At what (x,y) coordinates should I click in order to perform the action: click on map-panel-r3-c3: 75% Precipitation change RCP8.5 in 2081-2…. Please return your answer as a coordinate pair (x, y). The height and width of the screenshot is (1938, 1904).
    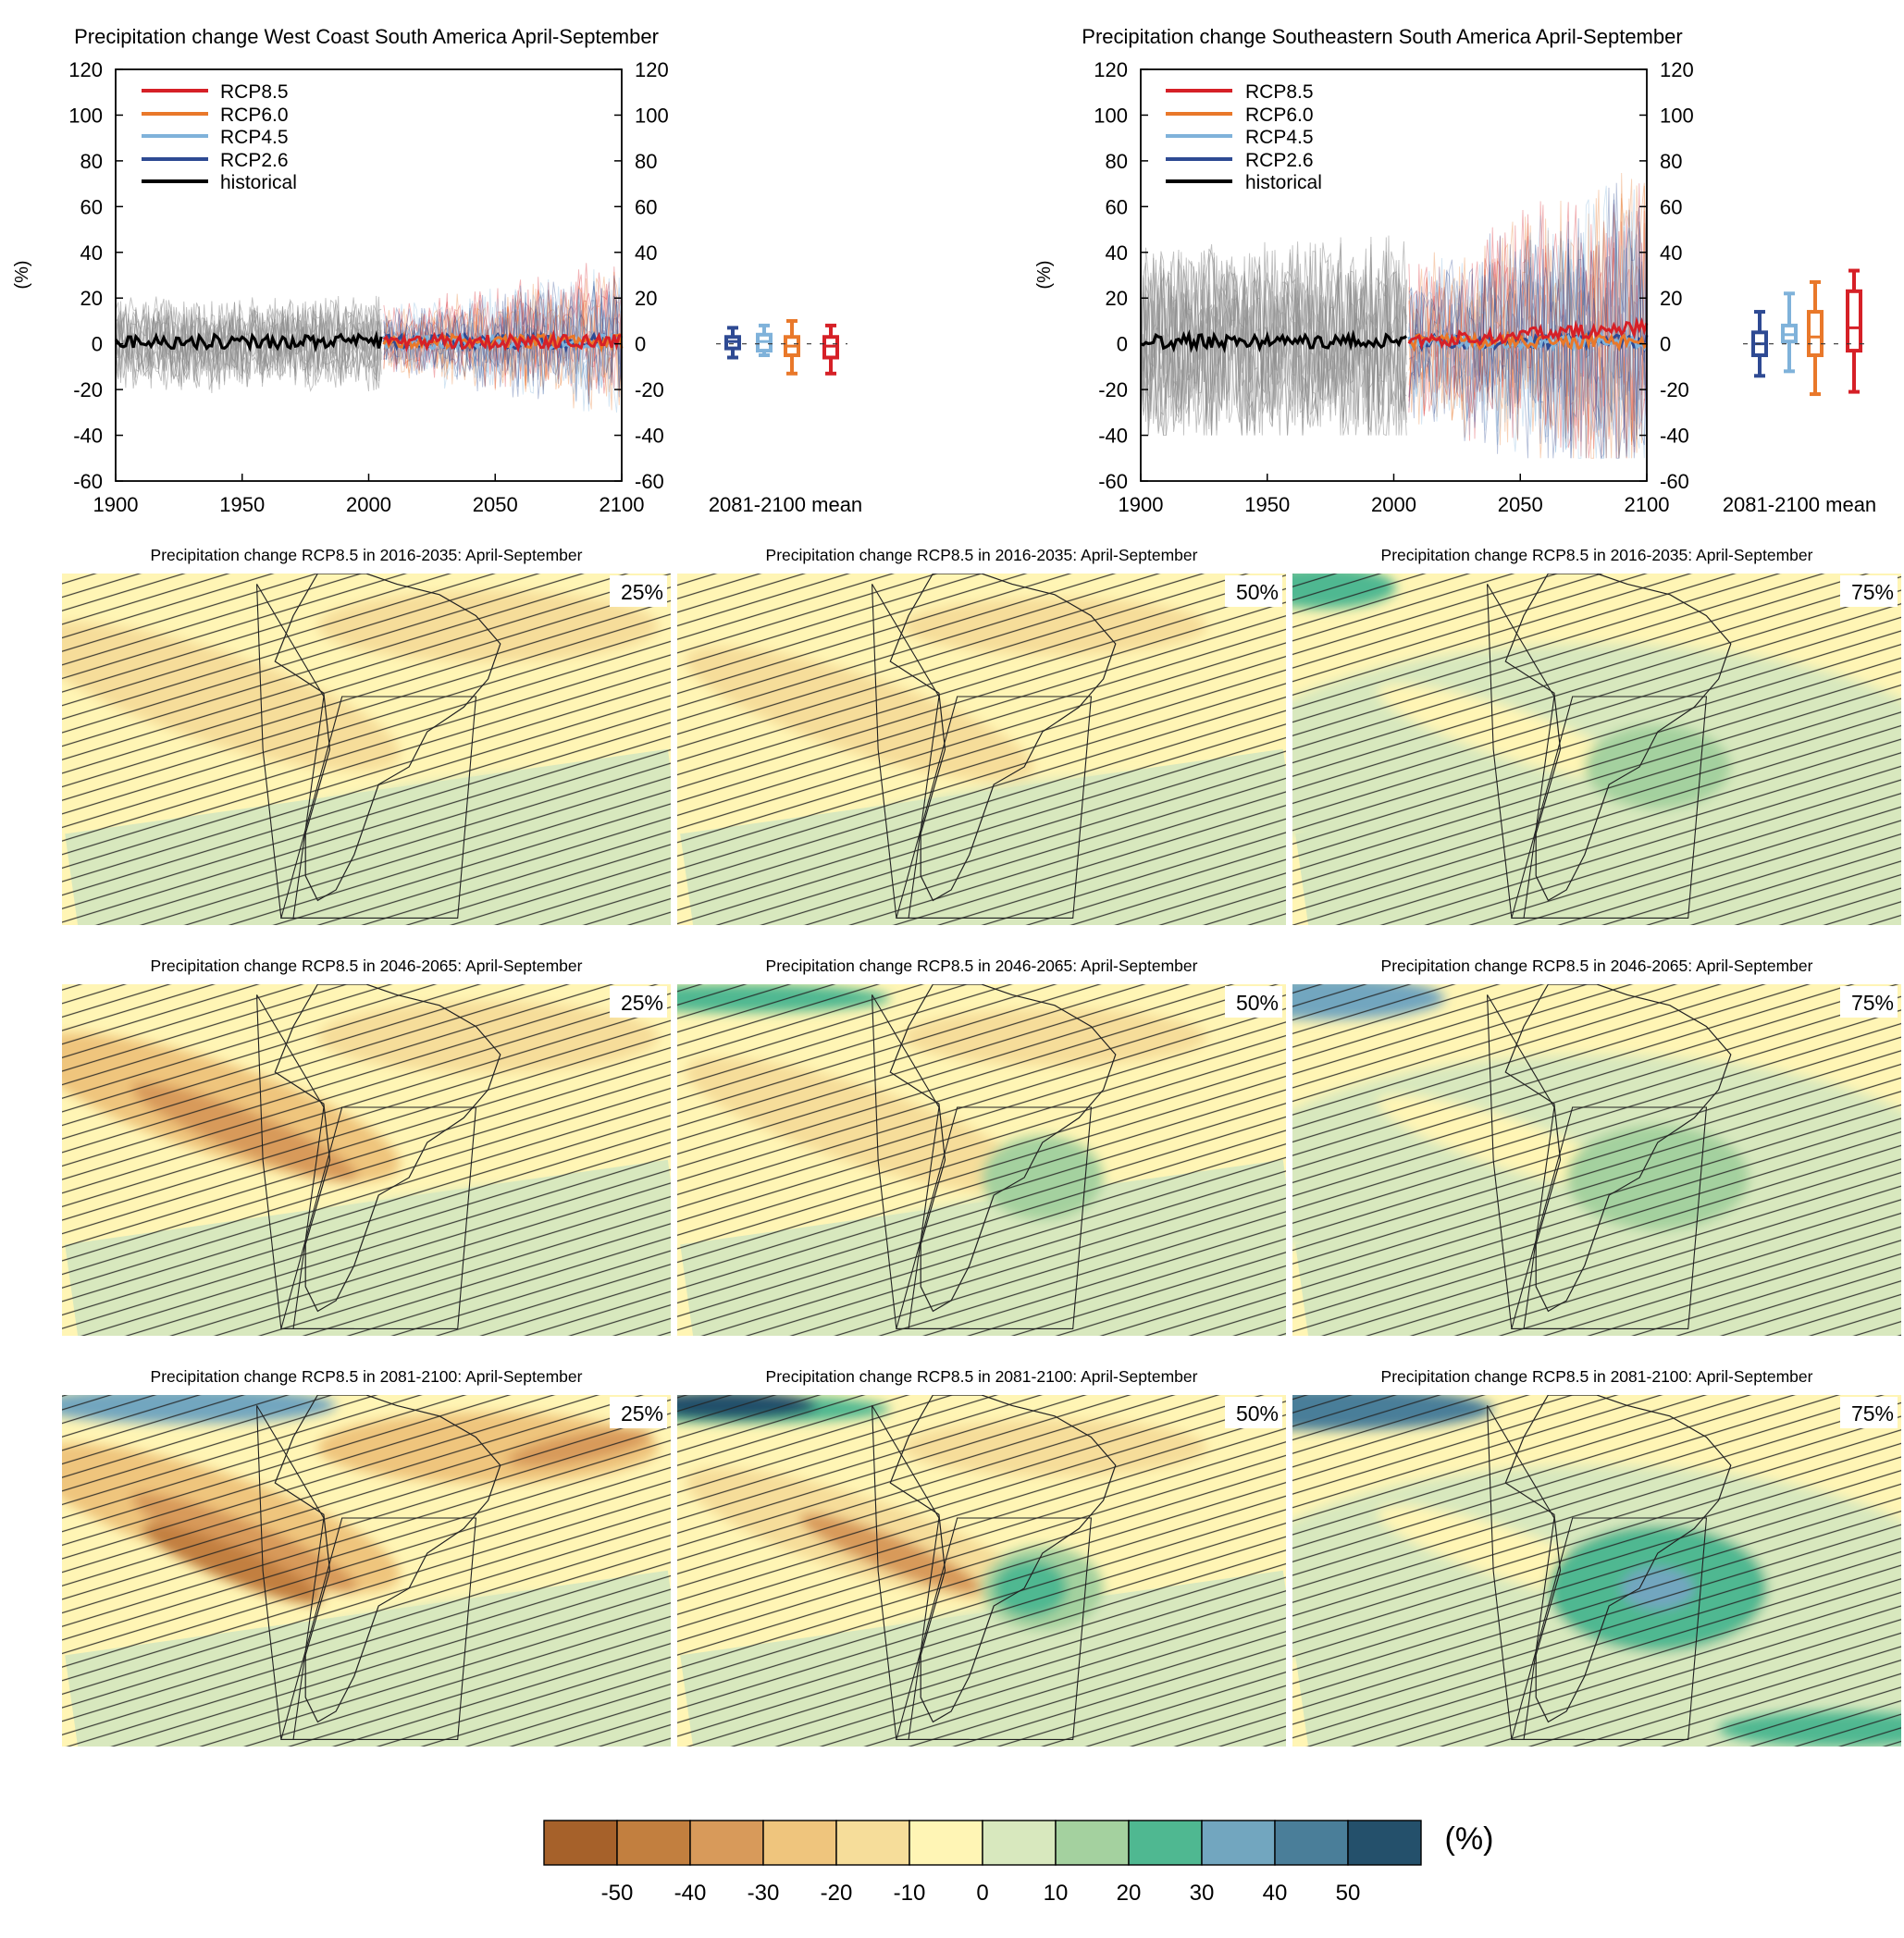
    Looking at the image, I should click on (1596, 1557).